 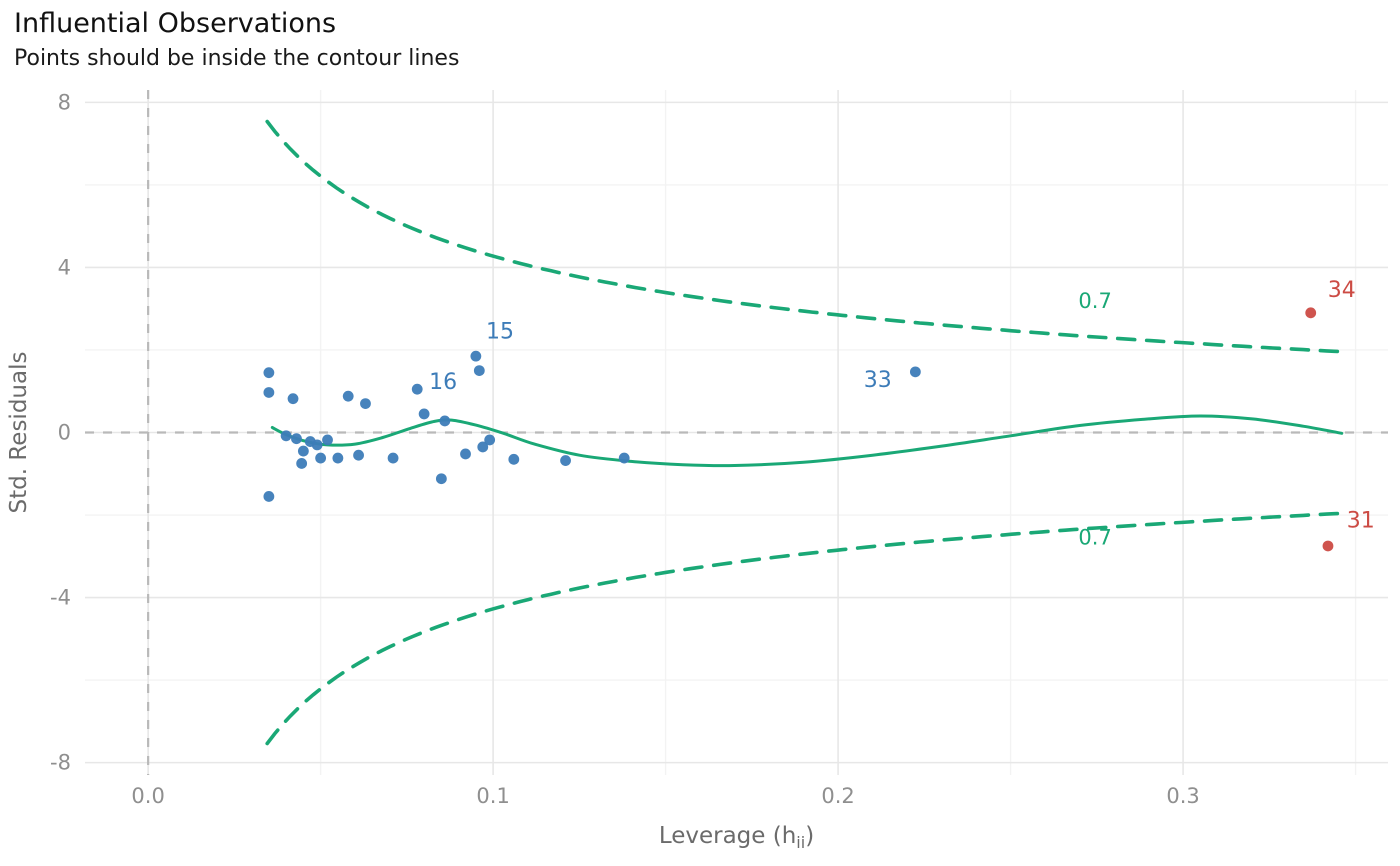 I want to click on y-tick-label: 8, so click(x=64, y=102).